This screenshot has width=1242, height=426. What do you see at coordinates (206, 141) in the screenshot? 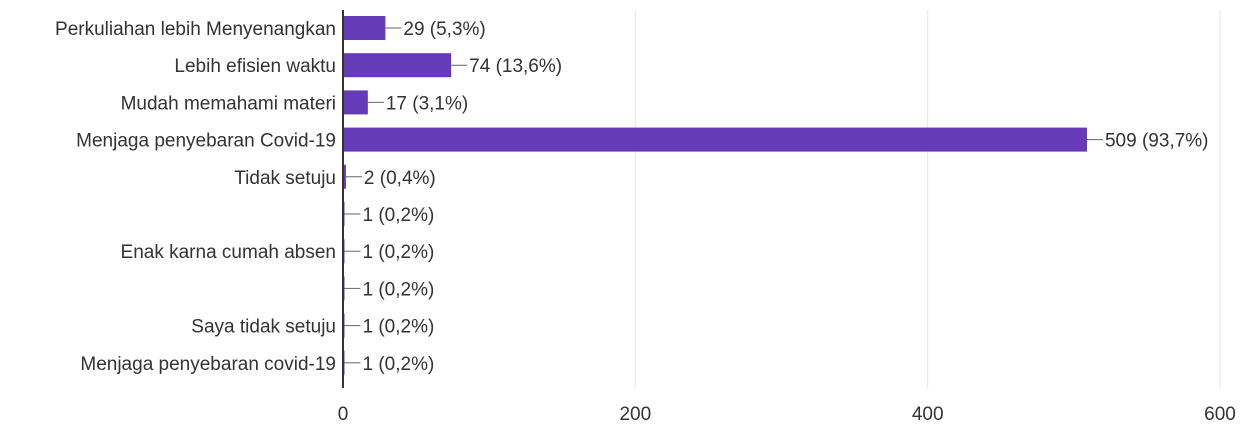
I see `category-label: Menjaga penyebaran Covid-19` at bounding box center [206, 141].